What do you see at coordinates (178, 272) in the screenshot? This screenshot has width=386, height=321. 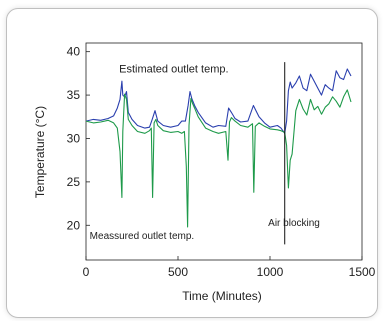 I see `x-tick-label: 500` at bounding box center [178, 272].